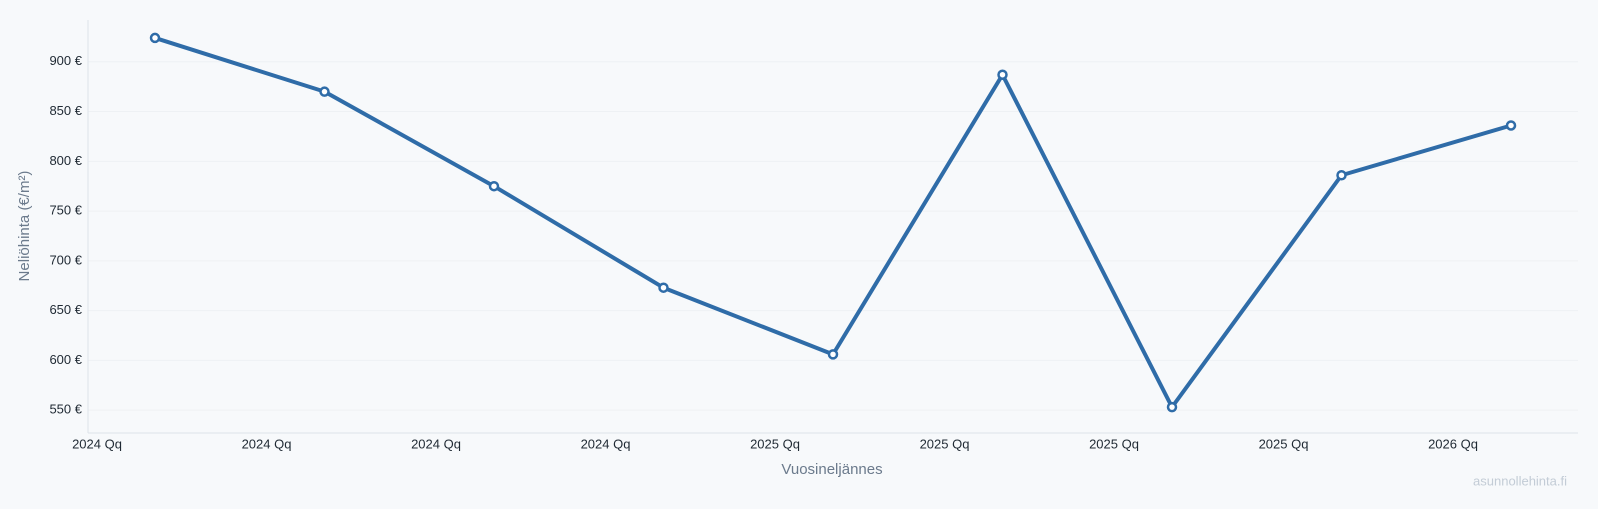  I want to click on y-tick-label: 550 €, so click(65, 409).